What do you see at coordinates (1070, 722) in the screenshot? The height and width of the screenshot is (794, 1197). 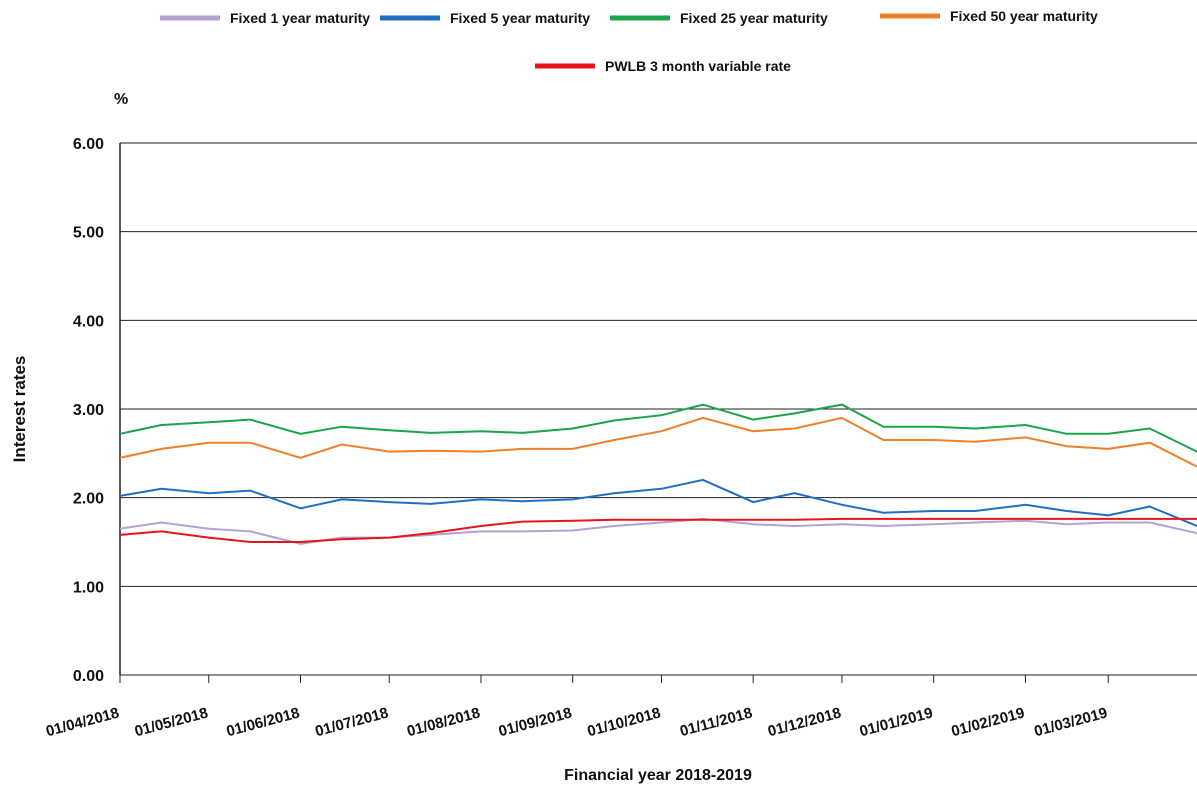 I see `x-tick-label: 01/03/2019` at bounding box center [1070, 722].